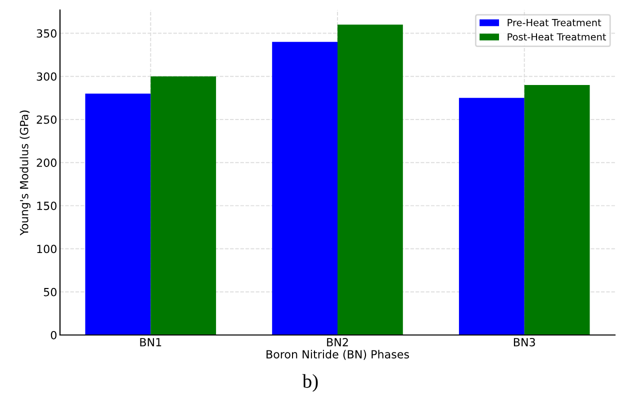 Image resolution: width=621 pixels, height=401 pixels. I want to click on y-tick-label: 200, so click(46, 162).